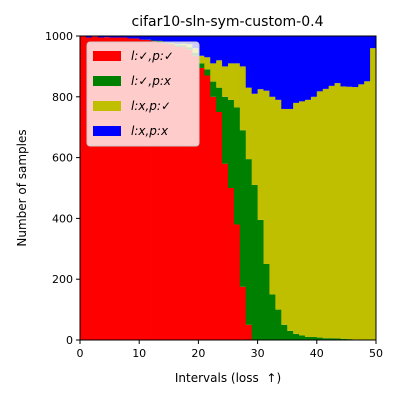  Describe the element at coordinates (143, 94) in the screenshot. I see `legend-box` at that location.